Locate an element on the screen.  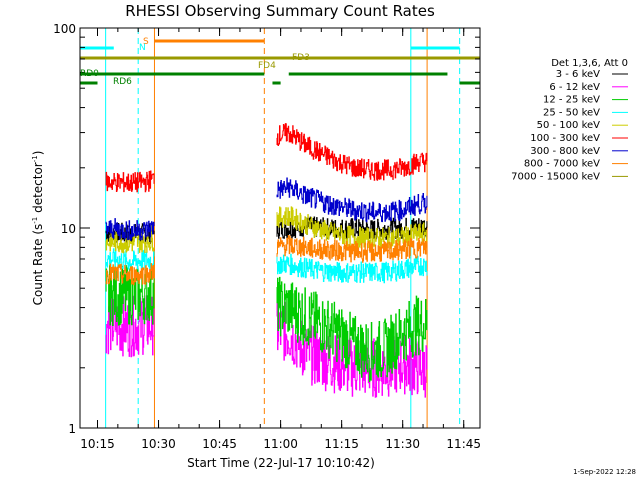
series-line-3-6-kev is located at coordinates (352, 228).